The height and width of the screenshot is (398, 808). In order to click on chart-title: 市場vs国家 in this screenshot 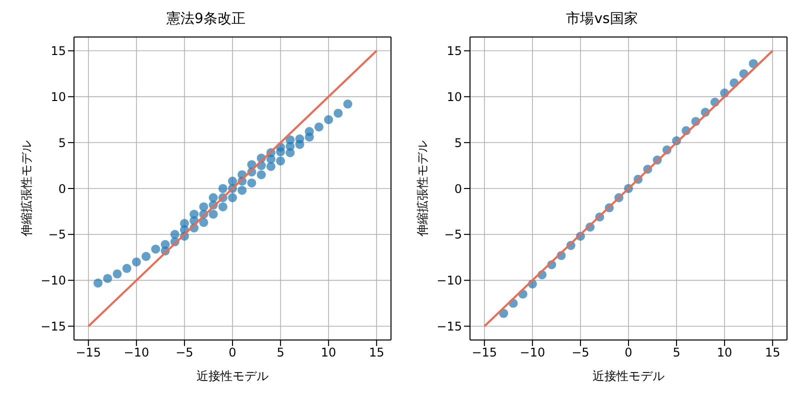, I will do `click(602, 19)`.